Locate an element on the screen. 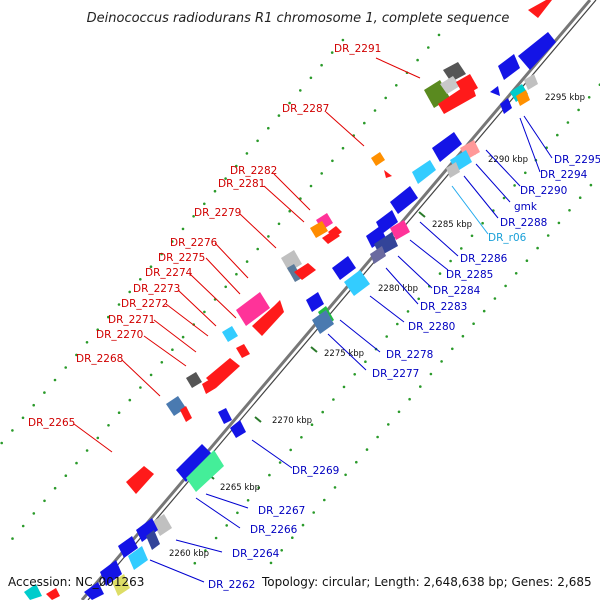 The height and width of the screenshot is (600, 600). gene-label: DR_2262 is located at coordinates (231, 585).